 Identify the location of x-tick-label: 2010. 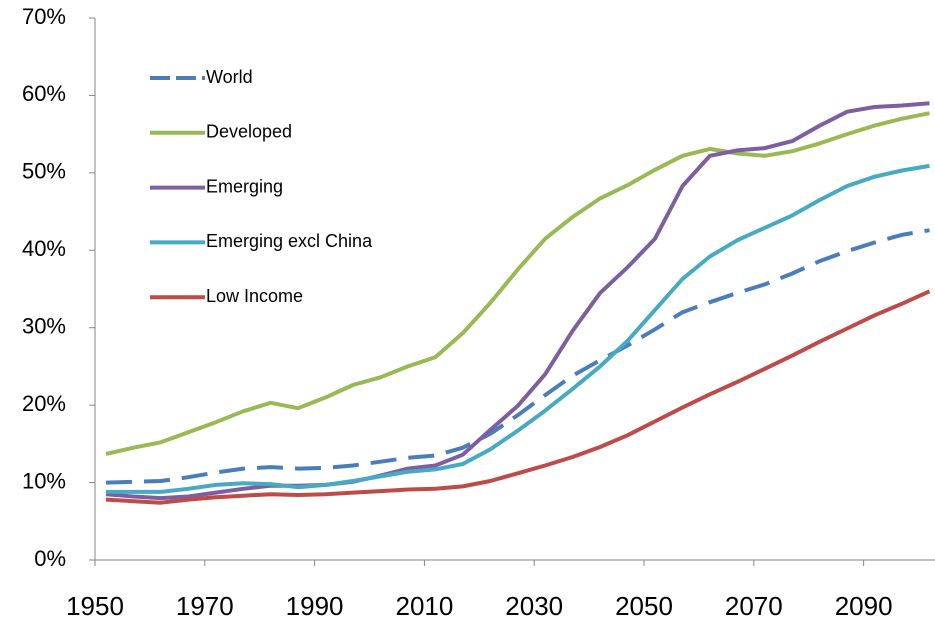
(424, 606).